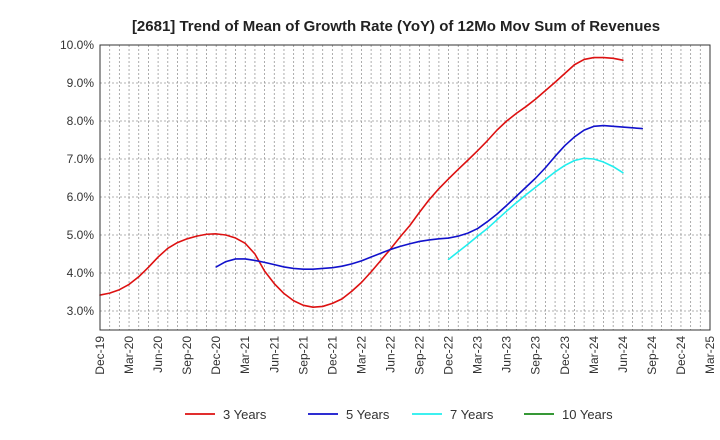  I want to click on x-tick-label: Dec-23, so click(565, 355).